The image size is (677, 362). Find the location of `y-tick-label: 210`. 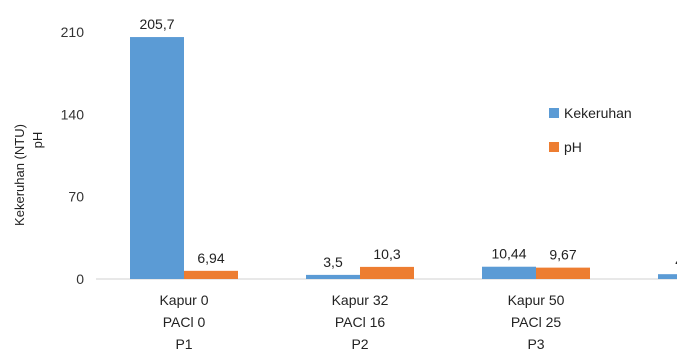

y-tick-label: 210 is located at coordinates (73, 32).